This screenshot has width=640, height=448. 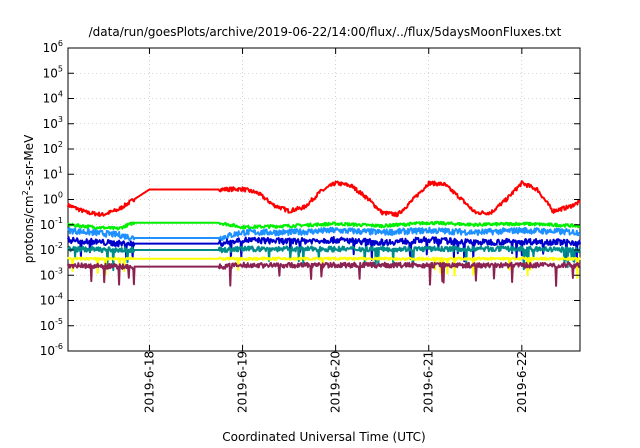 I want to click on y-tick-label: 10⁵, so click(x=53, y=72).